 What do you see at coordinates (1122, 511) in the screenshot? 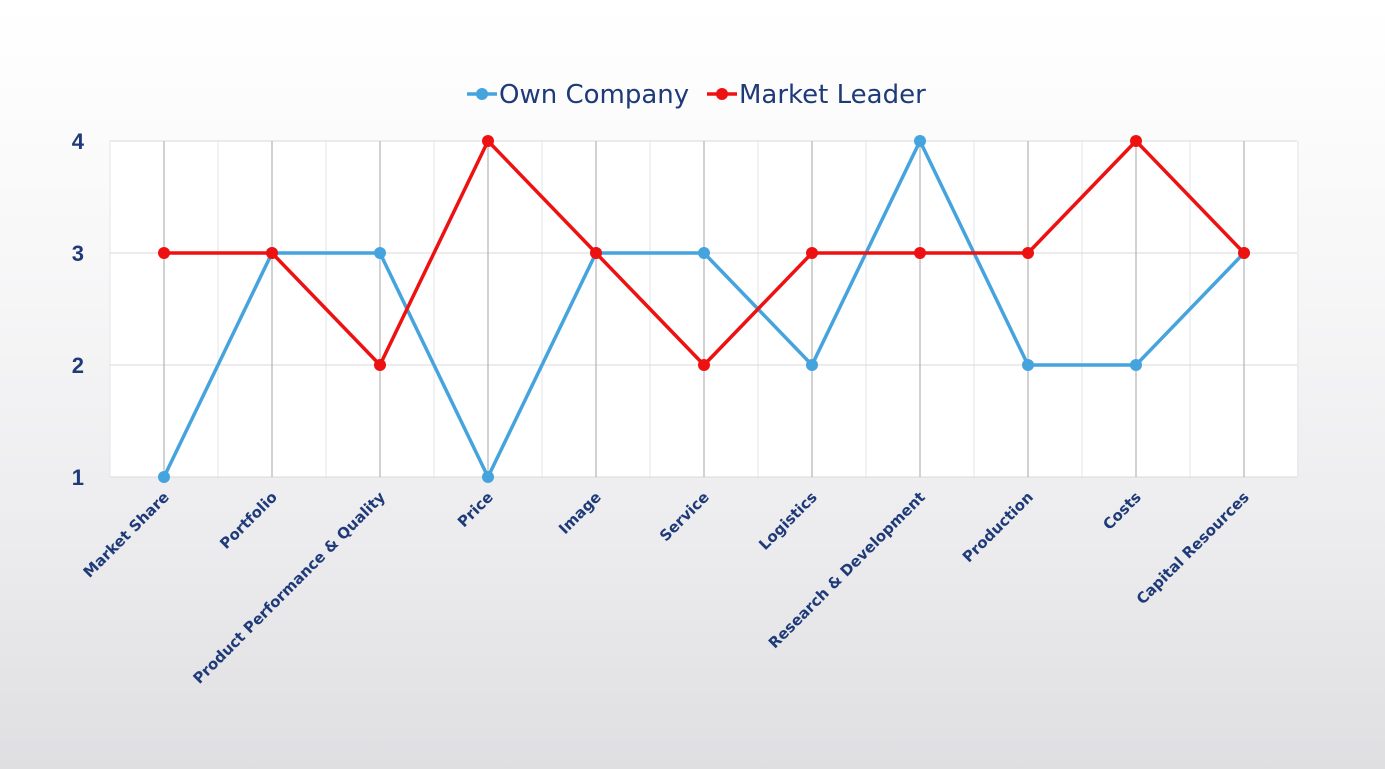
I see `x-tick-label: Costs` at bounding box center [1122, 511].